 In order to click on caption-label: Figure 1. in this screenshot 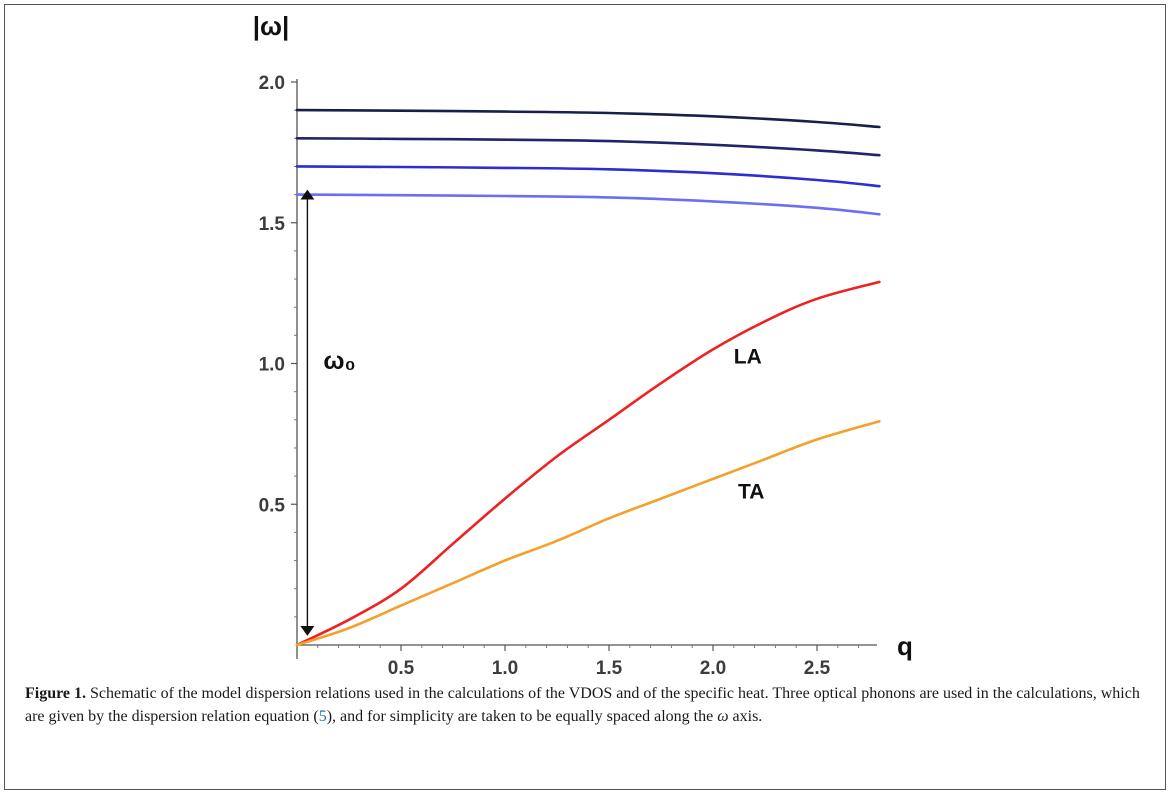, I will do `click(56, 693)`.